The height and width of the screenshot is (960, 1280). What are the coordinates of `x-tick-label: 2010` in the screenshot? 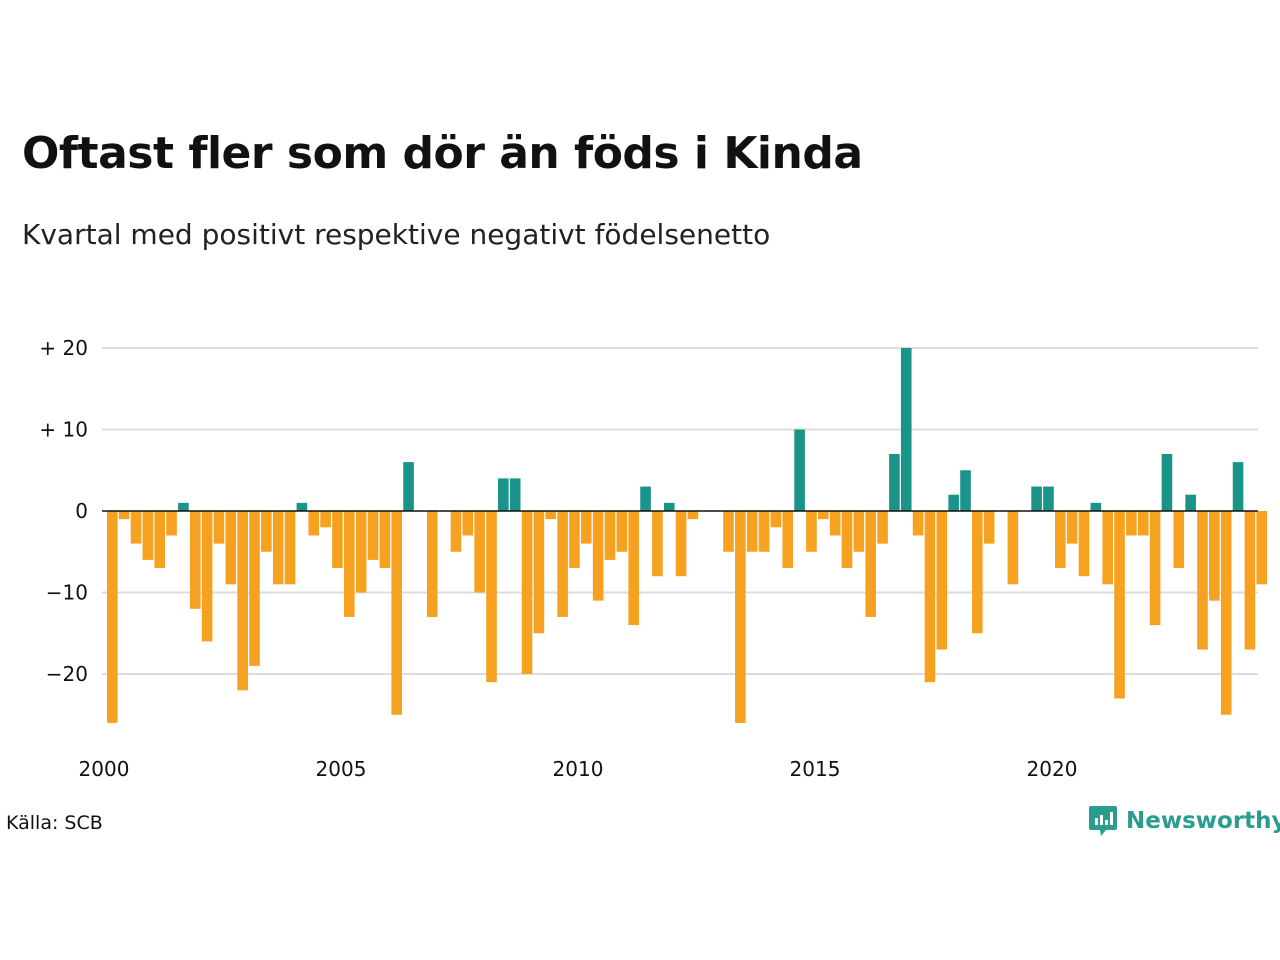 It's located at (578, 769).